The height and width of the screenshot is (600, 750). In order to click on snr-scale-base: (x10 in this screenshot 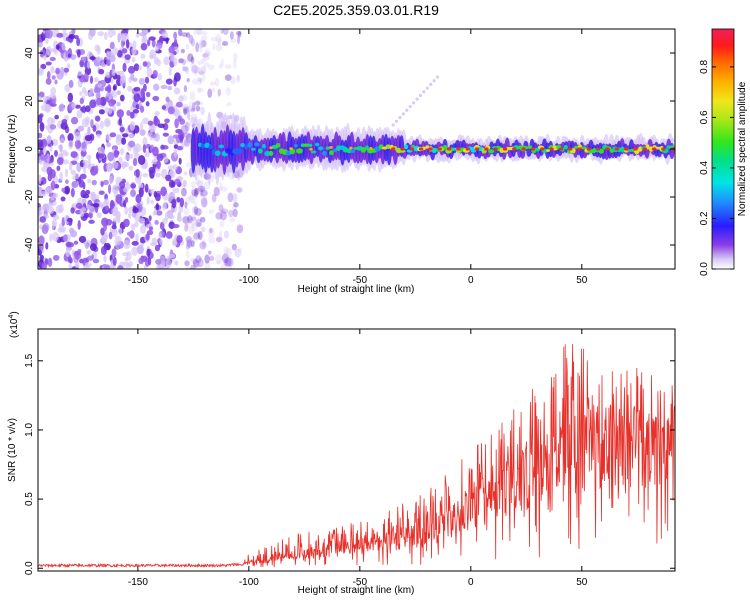, I will do `click(14, 328)`.